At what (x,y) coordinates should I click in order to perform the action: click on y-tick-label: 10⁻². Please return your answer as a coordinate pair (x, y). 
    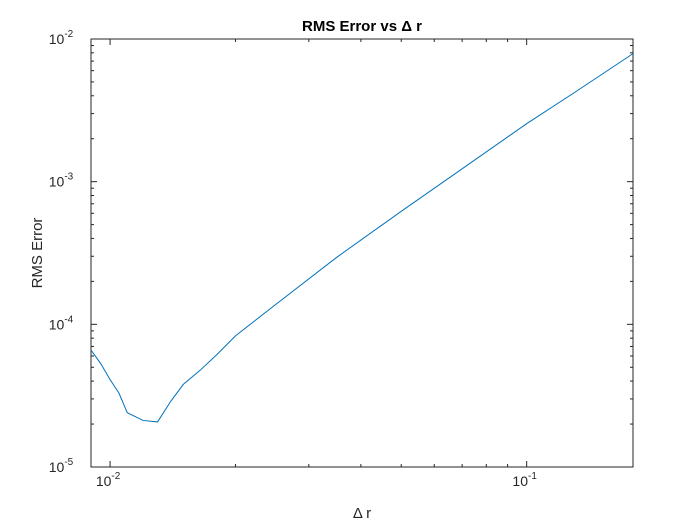
    Looking at the image, I should click on (61, 38).